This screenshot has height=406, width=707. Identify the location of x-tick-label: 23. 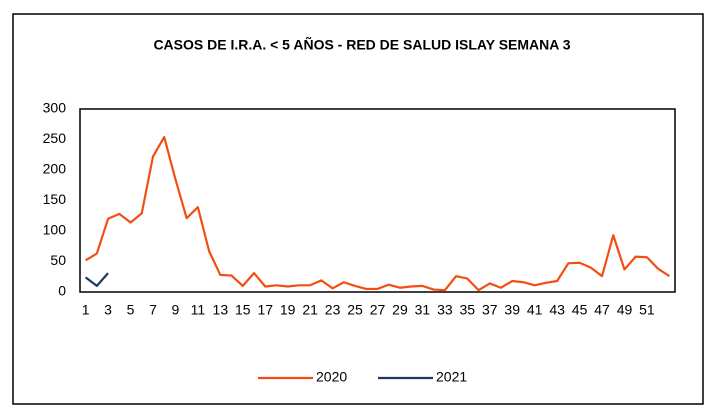
(333, 310).